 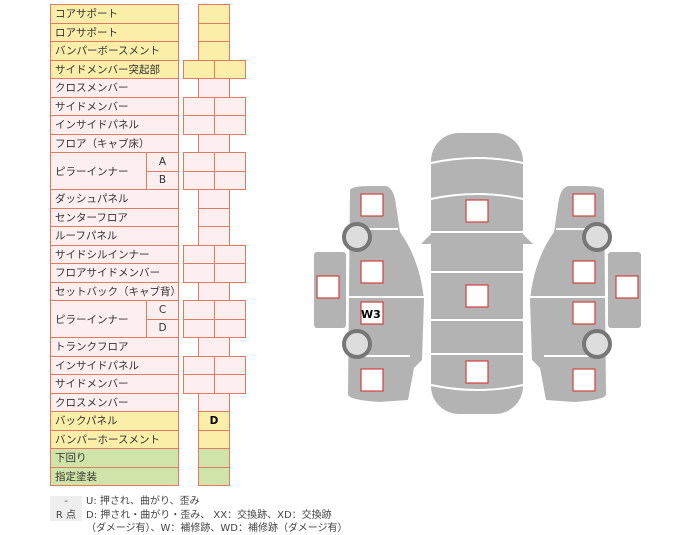 I want to click on car-left-side, so click(x=386, y=294).